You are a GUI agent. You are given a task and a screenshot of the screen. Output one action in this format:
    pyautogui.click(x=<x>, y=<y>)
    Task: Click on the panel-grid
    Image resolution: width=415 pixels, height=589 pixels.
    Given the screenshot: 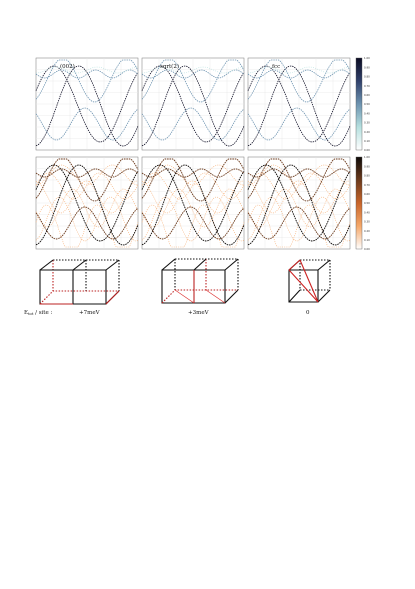 What is the action you would take?
    pyautogui.click(x=193, y=203)
    